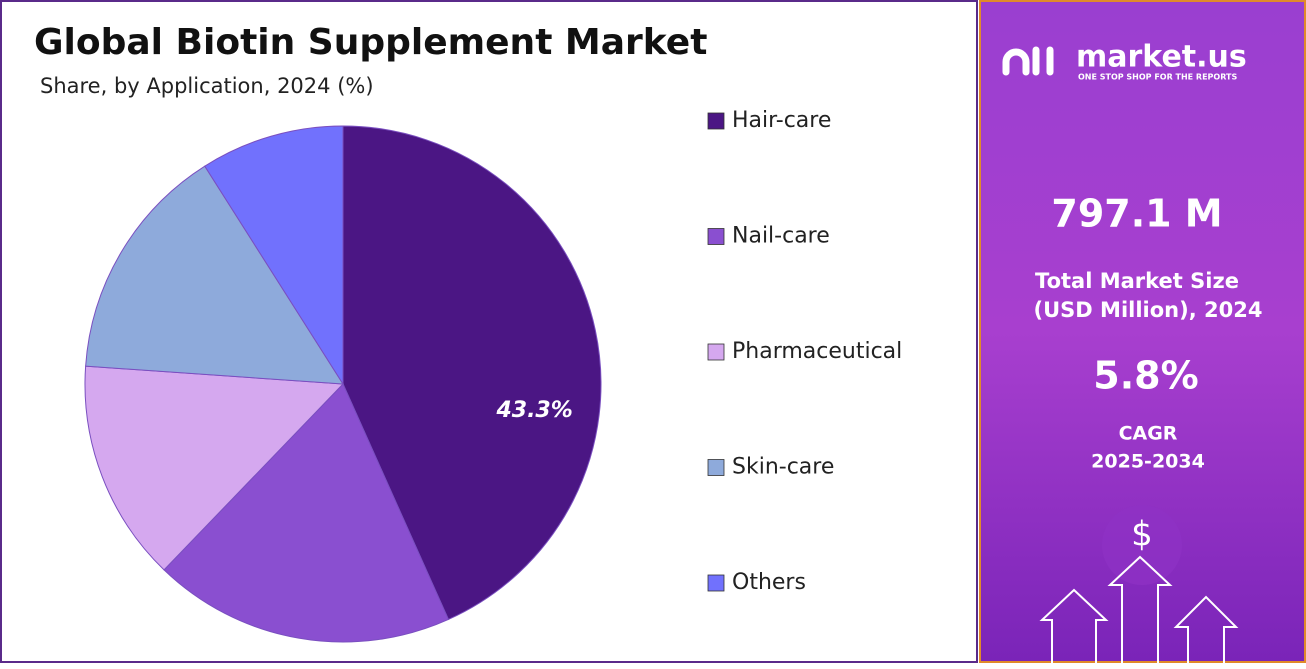 This screenshot has width=1306, height=669. What do you see at coordinates (1157, 77) in the screenshot?
I see `brand-tagline: ONE STOP SHOP FOR THE REPORTS` at bounding box center [1157, 77].